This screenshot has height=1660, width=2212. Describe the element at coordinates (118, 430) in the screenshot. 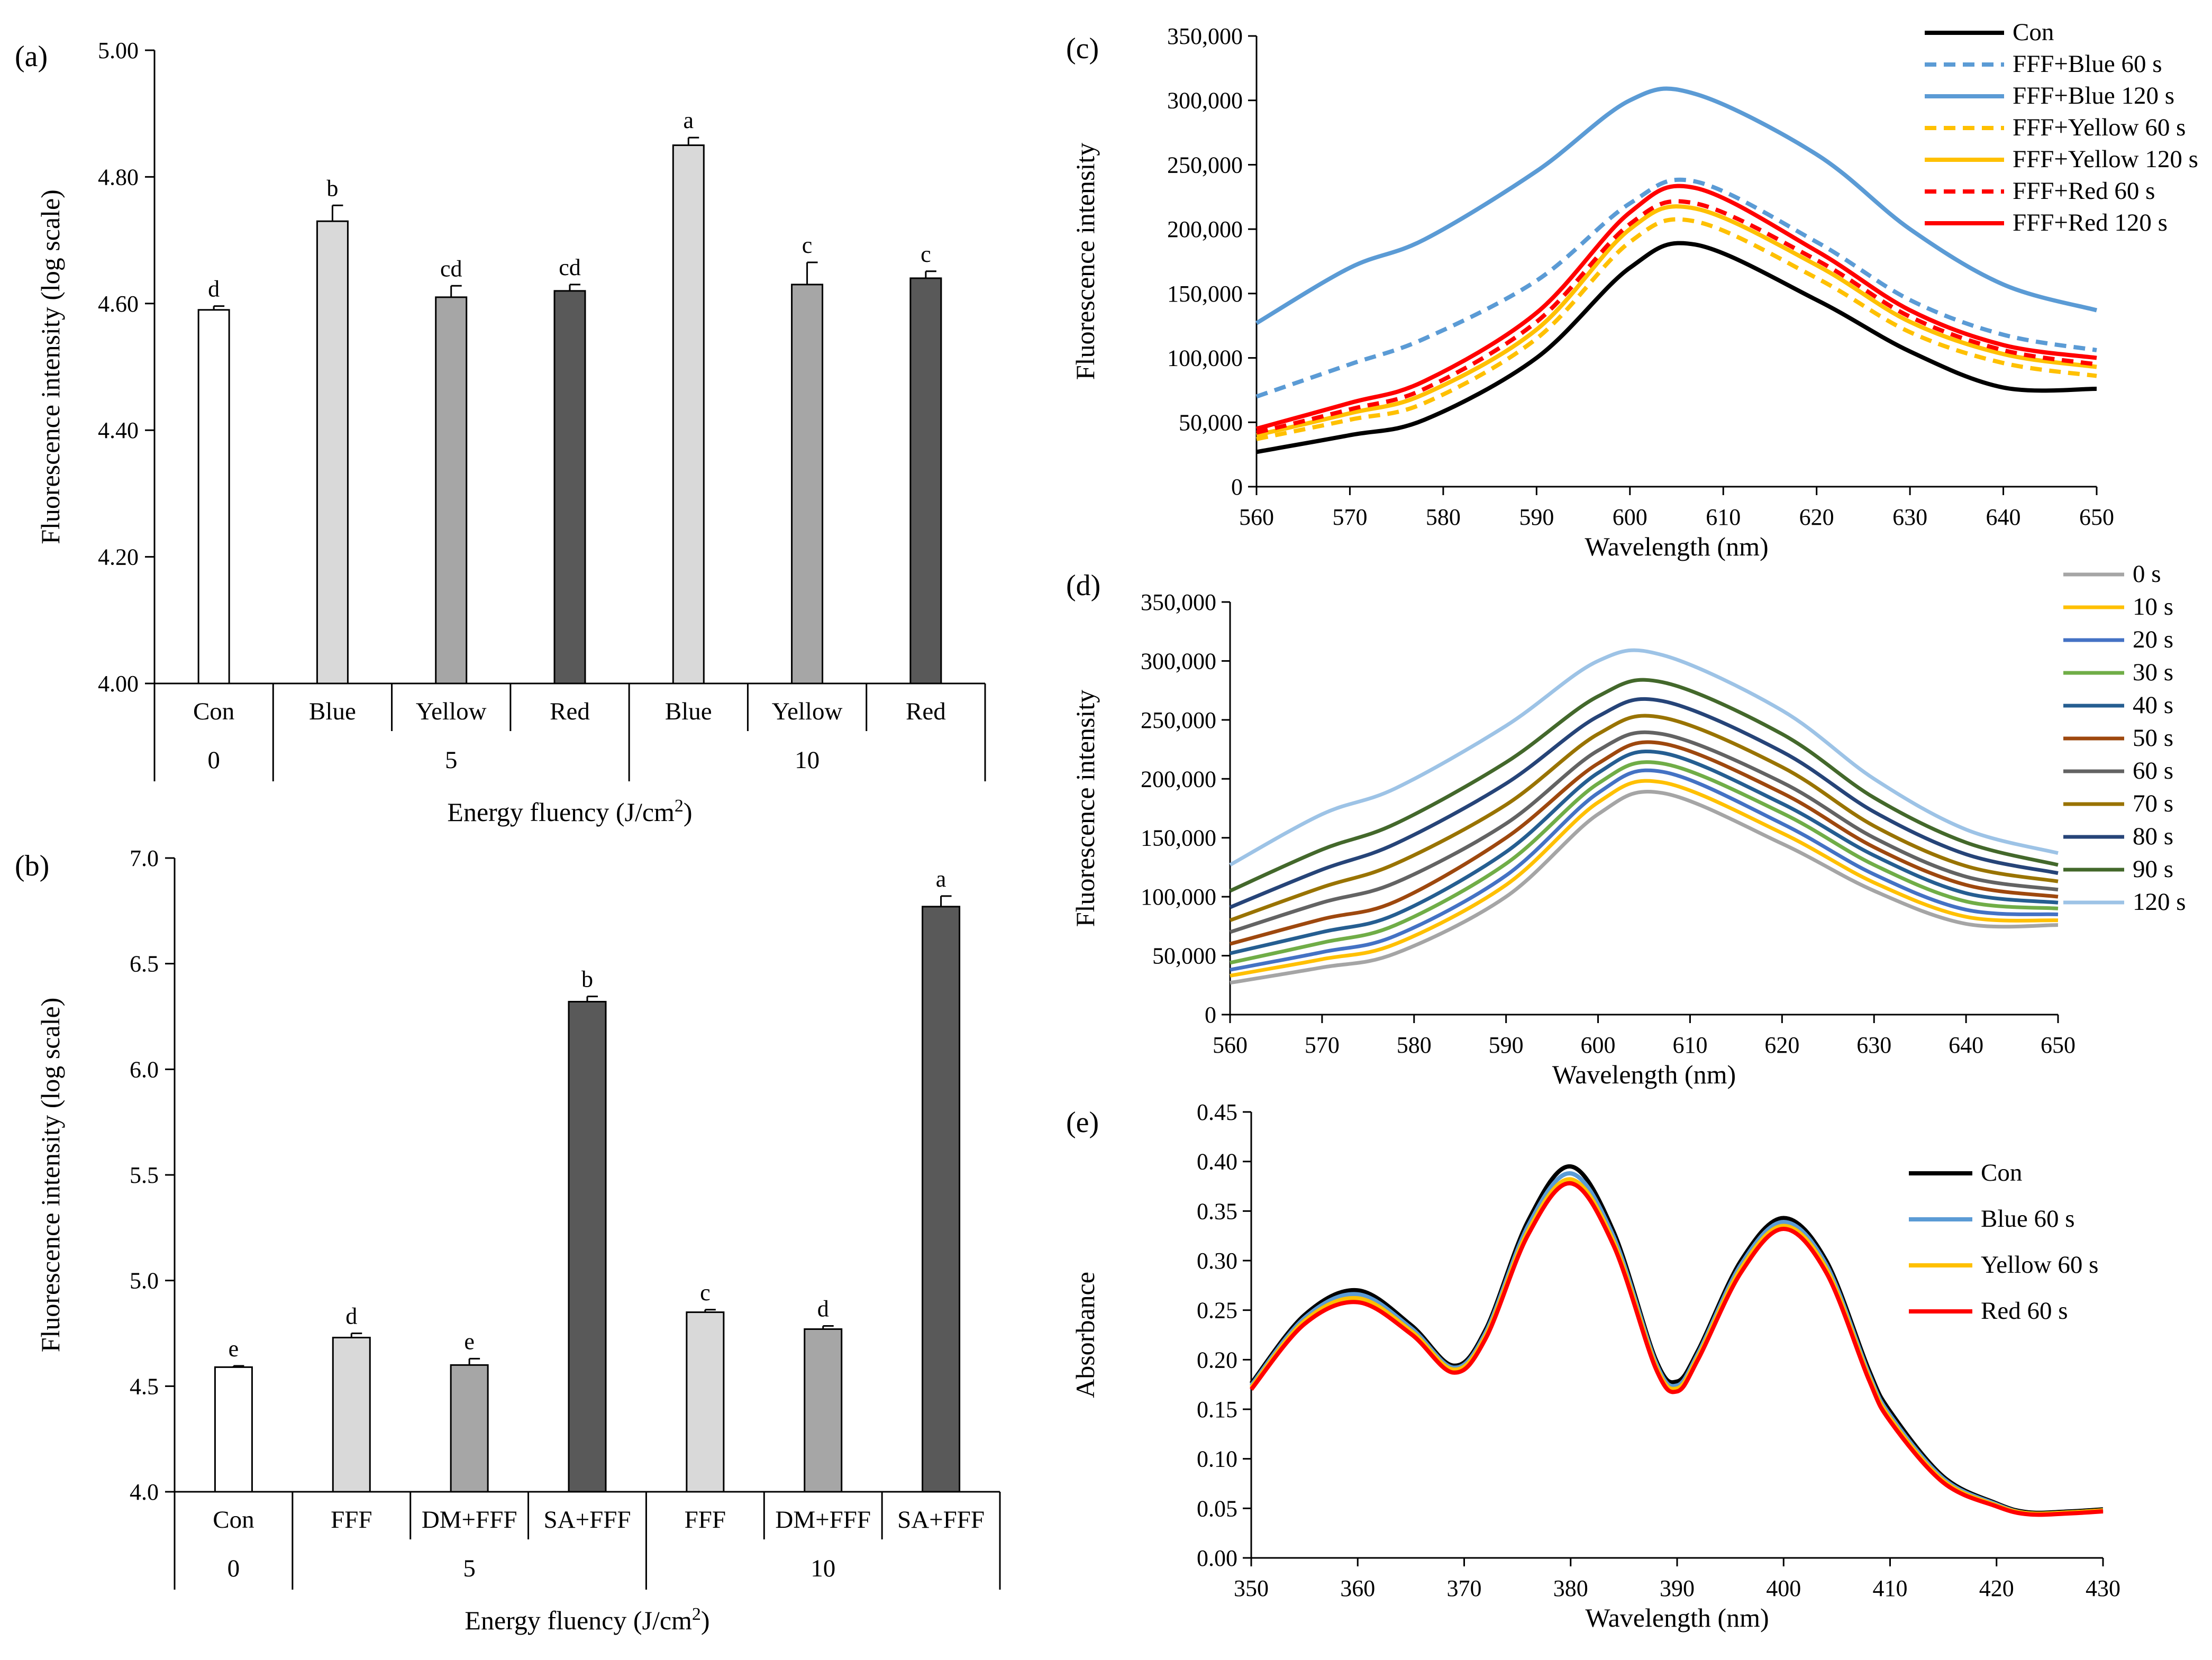

I see `y-tick-label: 4.40` at that location.